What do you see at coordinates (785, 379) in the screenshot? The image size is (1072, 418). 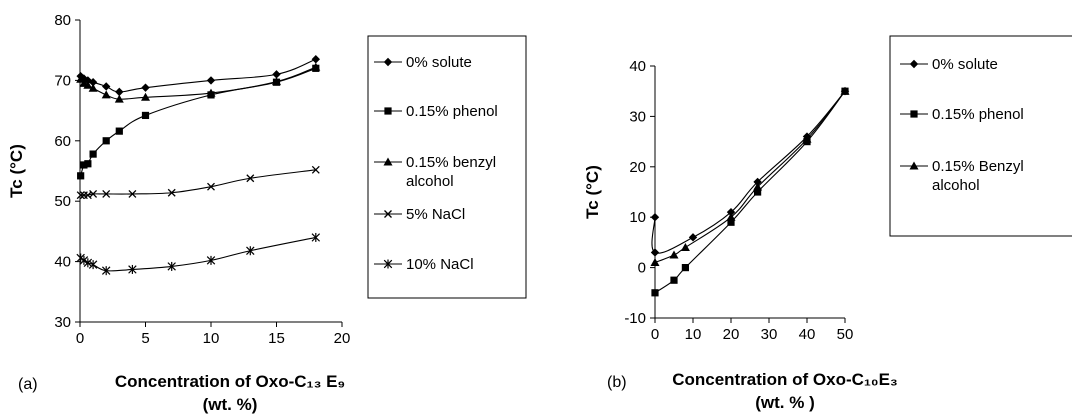 I see `b-x-axis-title: Concentration of Oxo-C₁₀E₃` at bounding box center [785, 379].